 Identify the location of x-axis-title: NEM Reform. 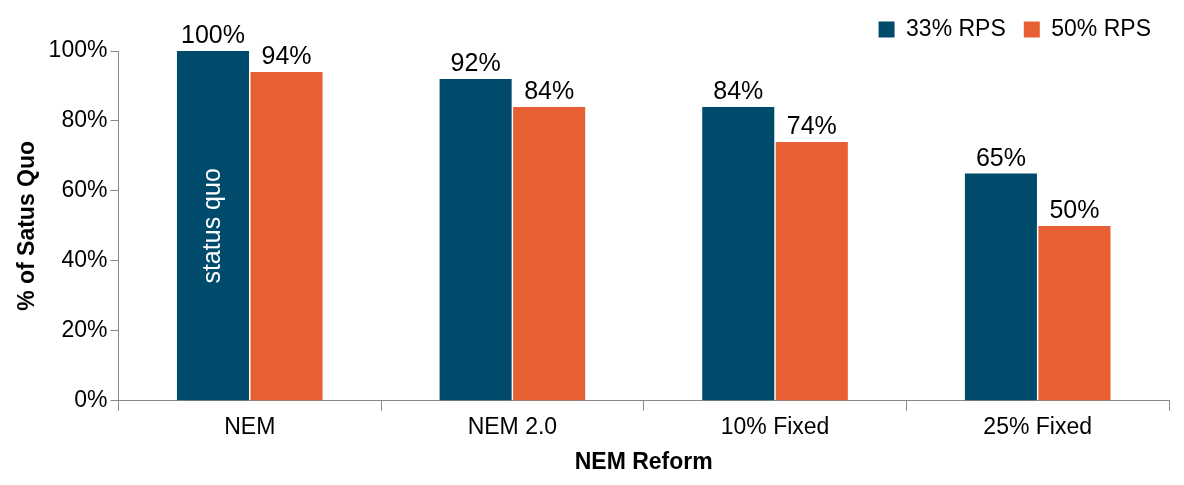
(643, 460).